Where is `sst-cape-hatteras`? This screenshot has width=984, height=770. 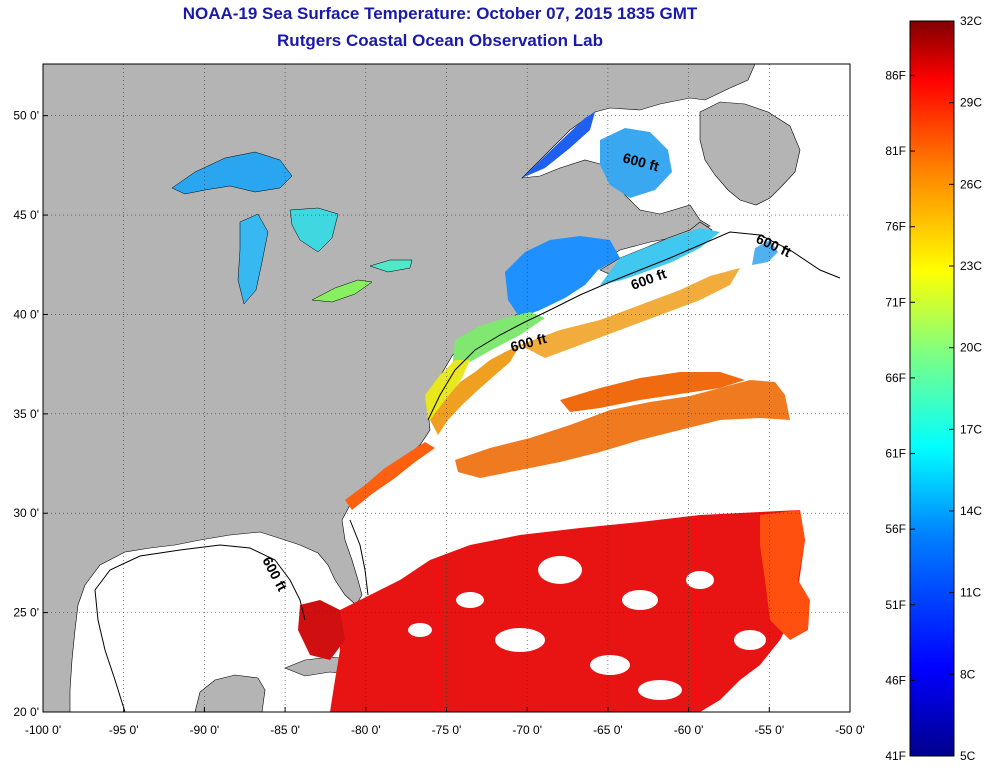 sst-cape-hatteras is located at coordinates (475, 390).